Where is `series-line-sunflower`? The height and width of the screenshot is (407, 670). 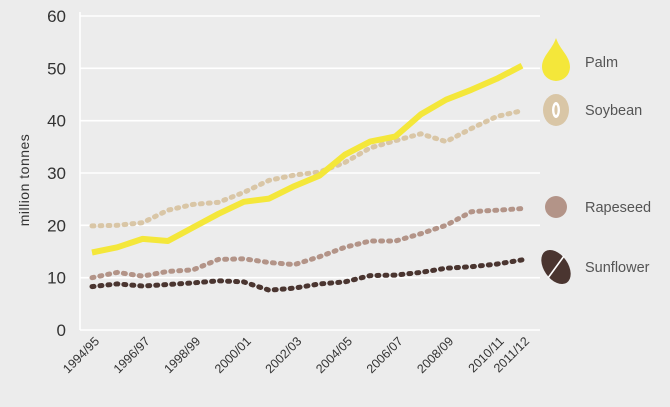
series-line-sunflower is located at coordinates (307, 275).